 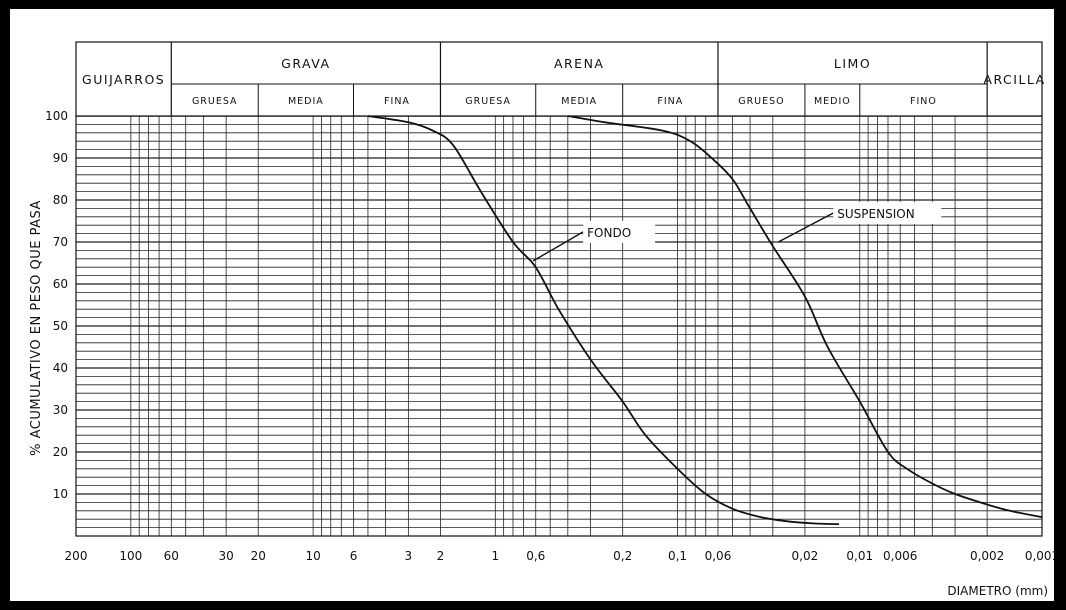 What do you see at coordinates (225, 556) in the screenshot?
I see `x-tick-label: 30` at bounding box center [225, 556].